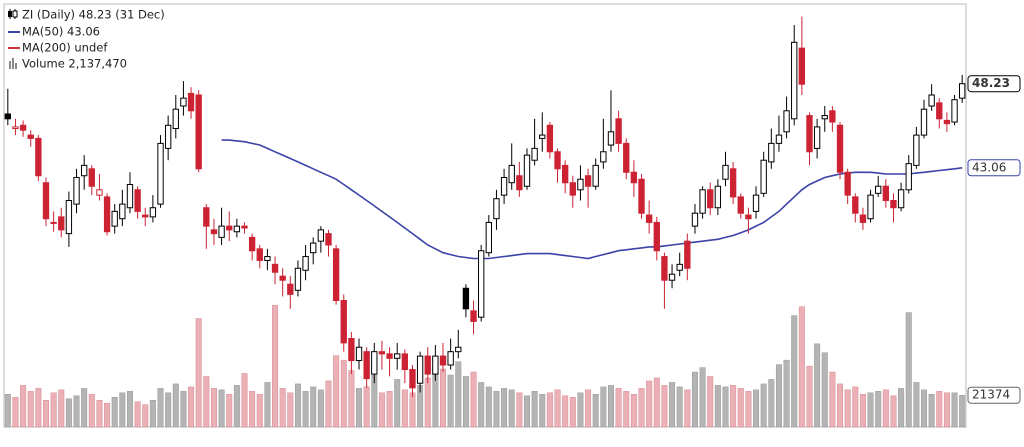  Describe the element at coordinates (93, 15) in the screenshot. I see `legend-title: ZI (Daily) 48.23 (31 Dec)` at that location.